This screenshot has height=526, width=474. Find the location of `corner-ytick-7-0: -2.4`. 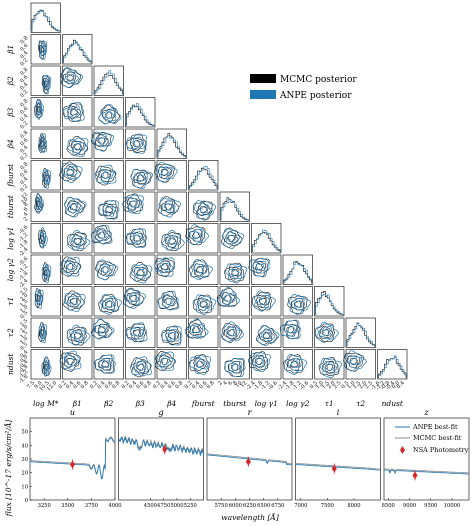

corner-ytick-7-0: -2.4 is located at coordinates (24, 252).